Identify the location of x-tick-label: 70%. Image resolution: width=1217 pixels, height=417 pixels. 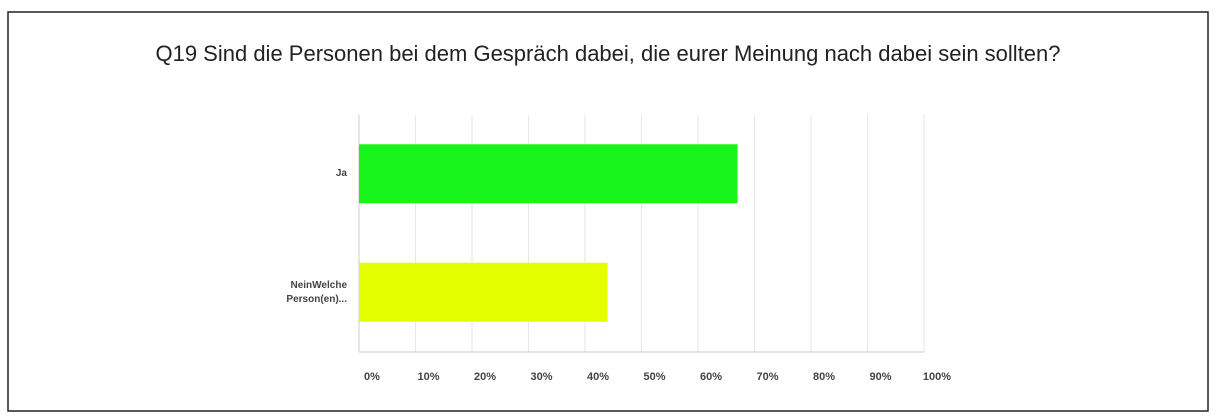
(767, 377).